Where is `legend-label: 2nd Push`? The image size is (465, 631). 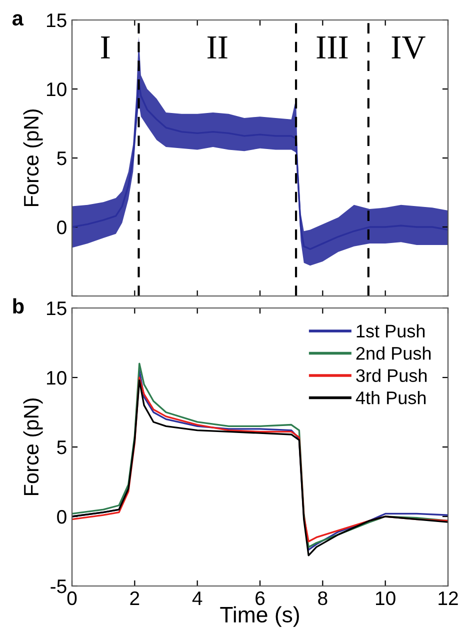
legend-label: 2nd Push is located at coordinates (393, 353).